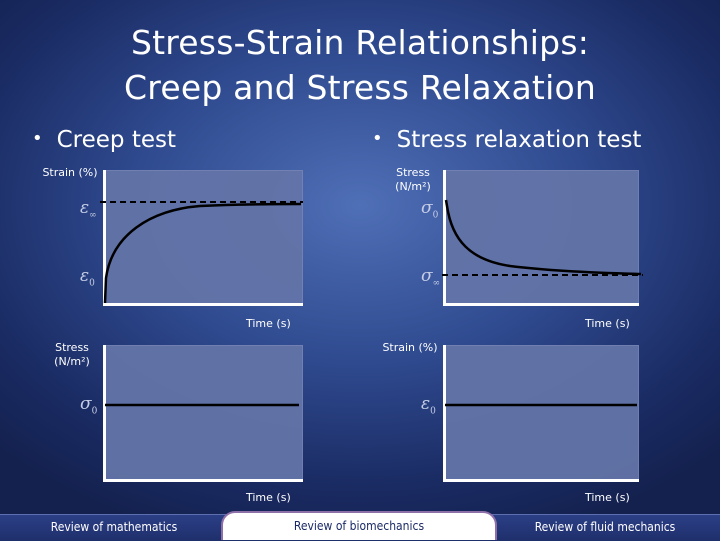 This screenshot has width=720, height=541. I want to click on creep-strain-sym-inf: ε∞, so click(88, 209).